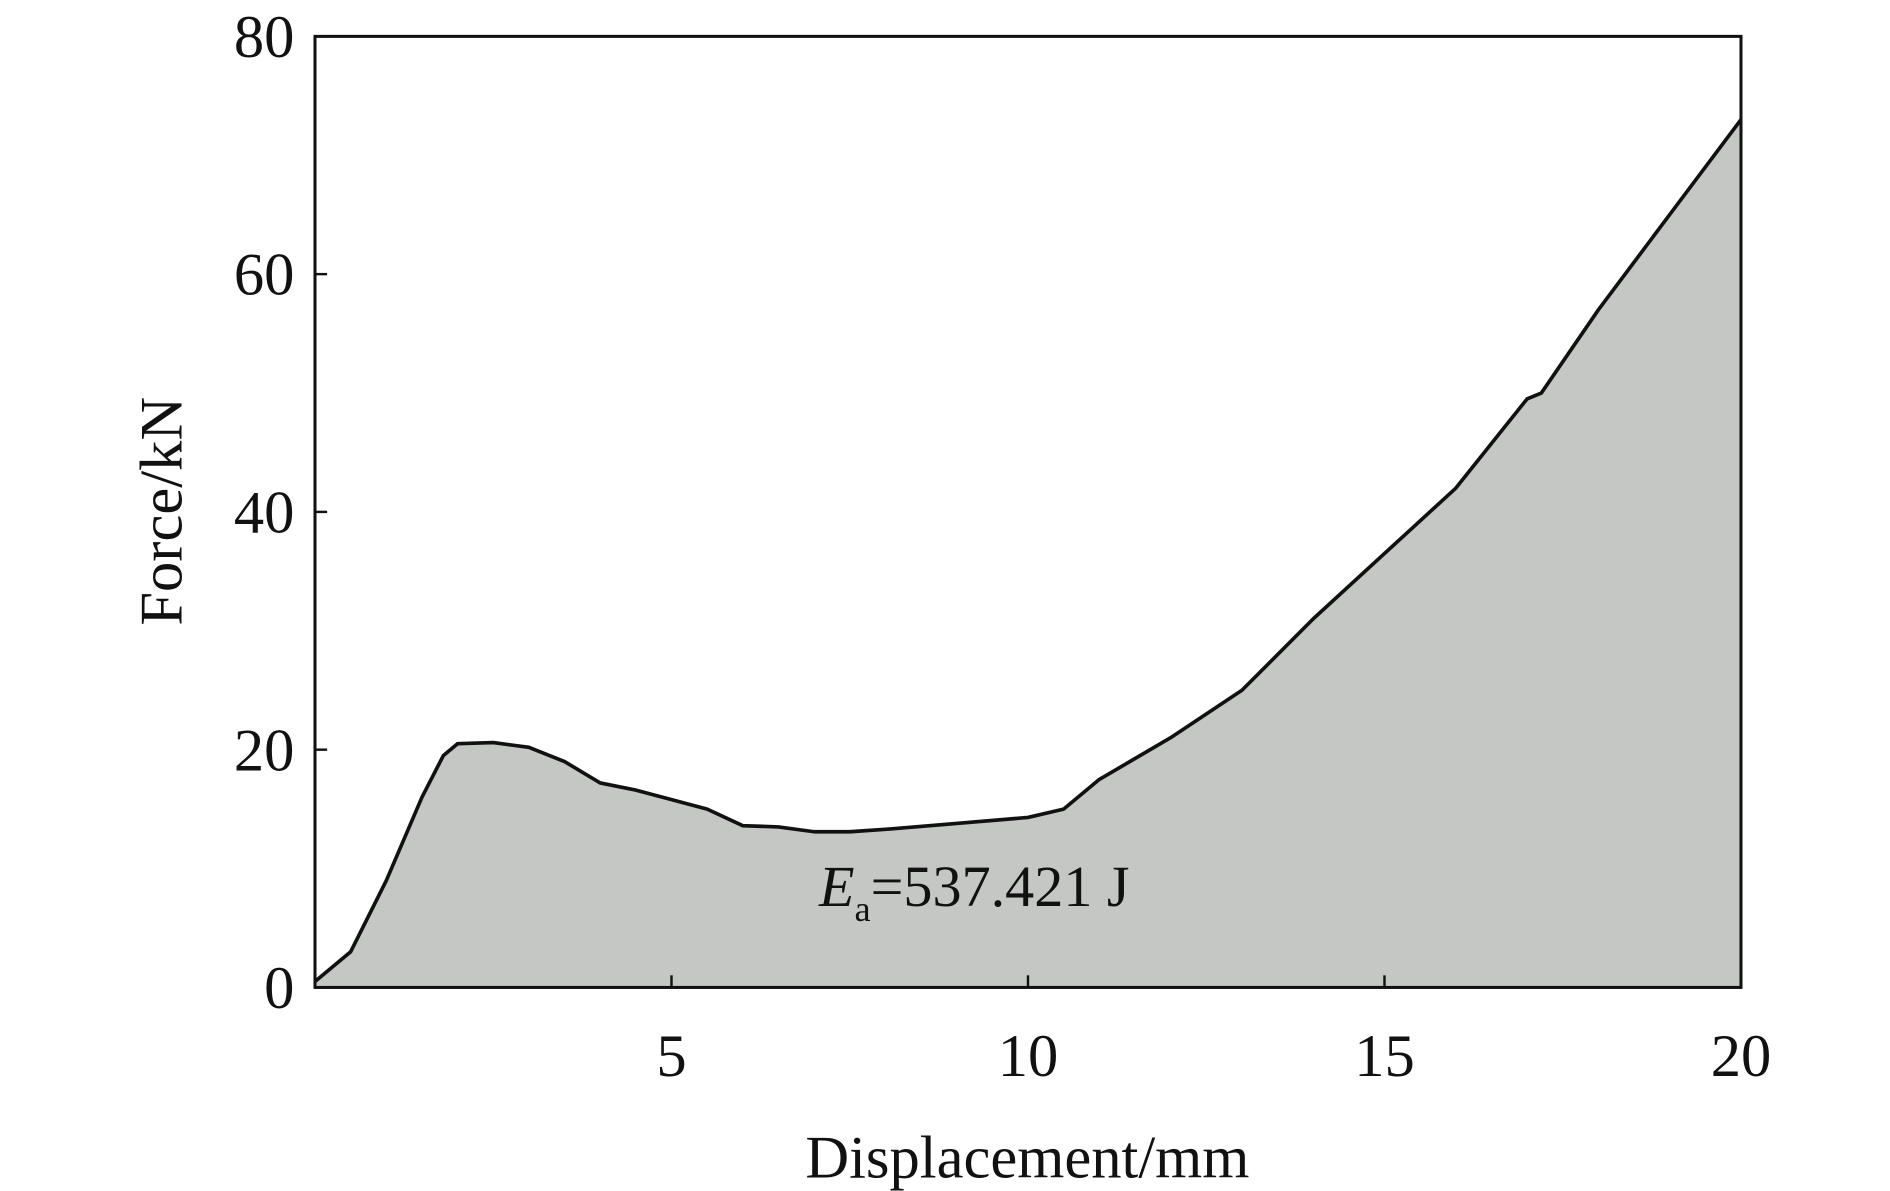 This screenshot has height=1191, width=1890. What do you see at coordinates (974, 891) in the screenshot?
I see `energy-annotation: Ea=537.421 J` at bounding box center [974, 891].